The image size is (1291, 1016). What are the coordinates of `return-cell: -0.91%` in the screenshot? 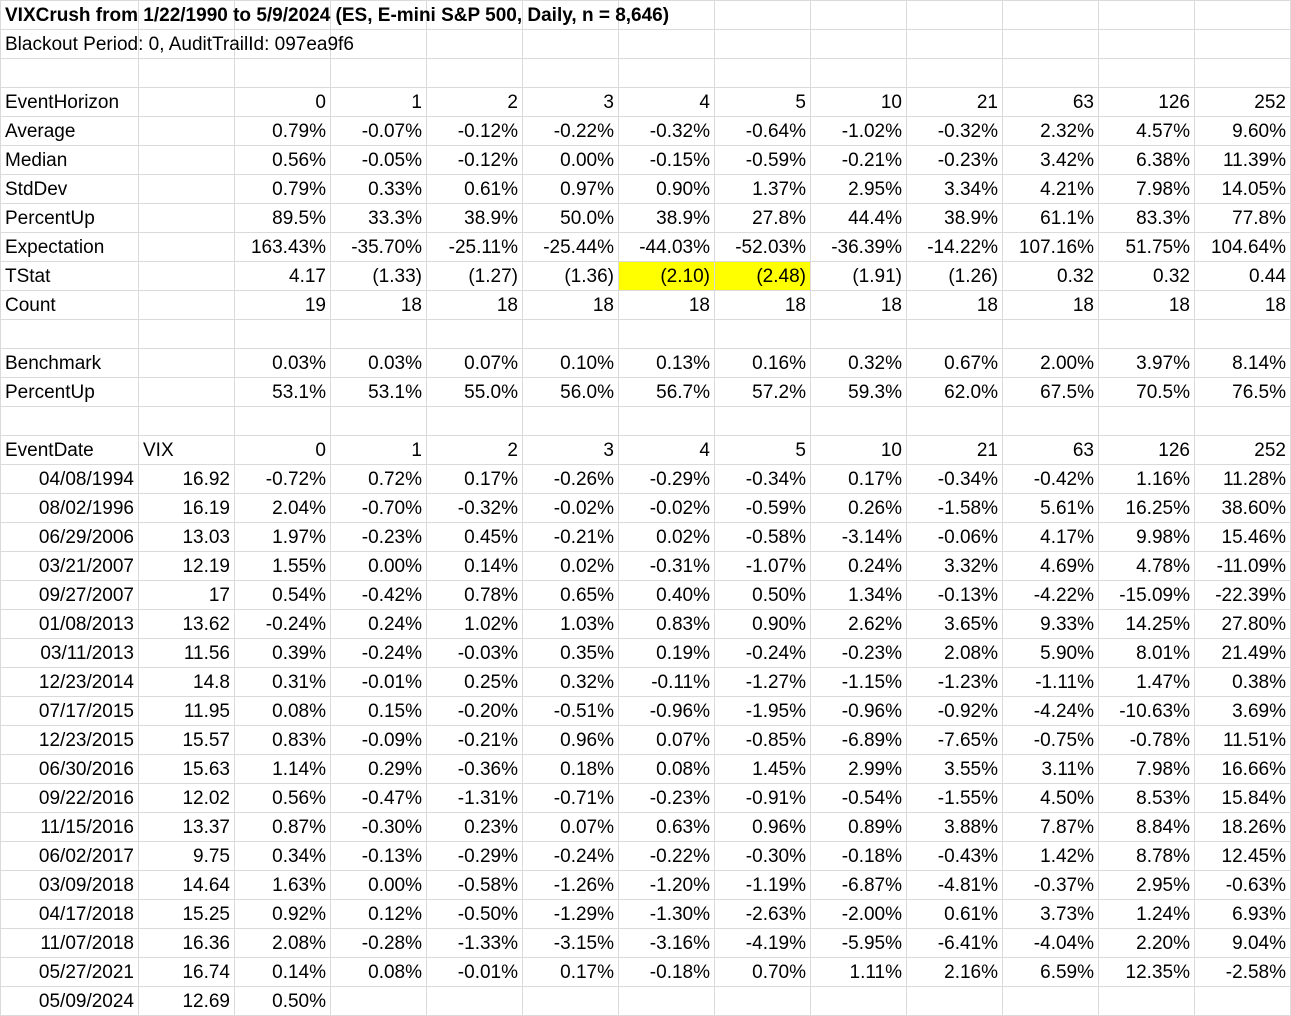 It's located at (762, 798).